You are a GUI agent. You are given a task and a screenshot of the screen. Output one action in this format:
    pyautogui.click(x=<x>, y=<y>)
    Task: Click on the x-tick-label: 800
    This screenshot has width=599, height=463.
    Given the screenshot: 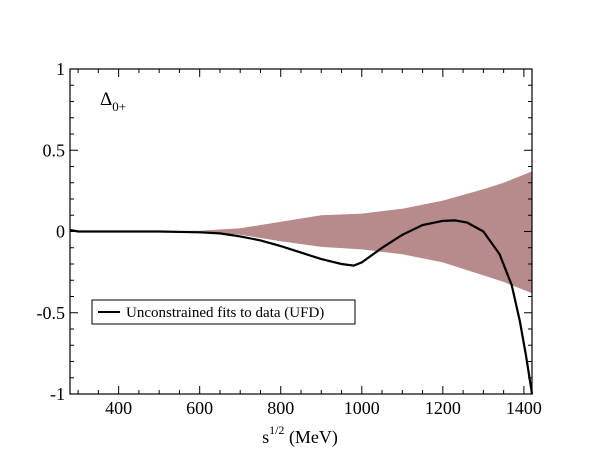 What is the action you would take?
    pyautogui.click(x=280, y=408)
    